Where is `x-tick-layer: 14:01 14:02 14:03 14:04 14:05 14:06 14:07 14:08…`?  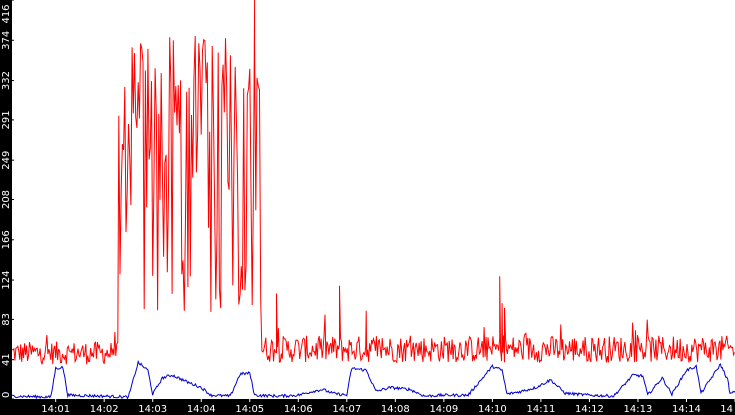
x-tick-layer: 14:01 14:02 14:03 14:04 14:05 14:06 14:07 14:08… is located at coordinates (388, 406).